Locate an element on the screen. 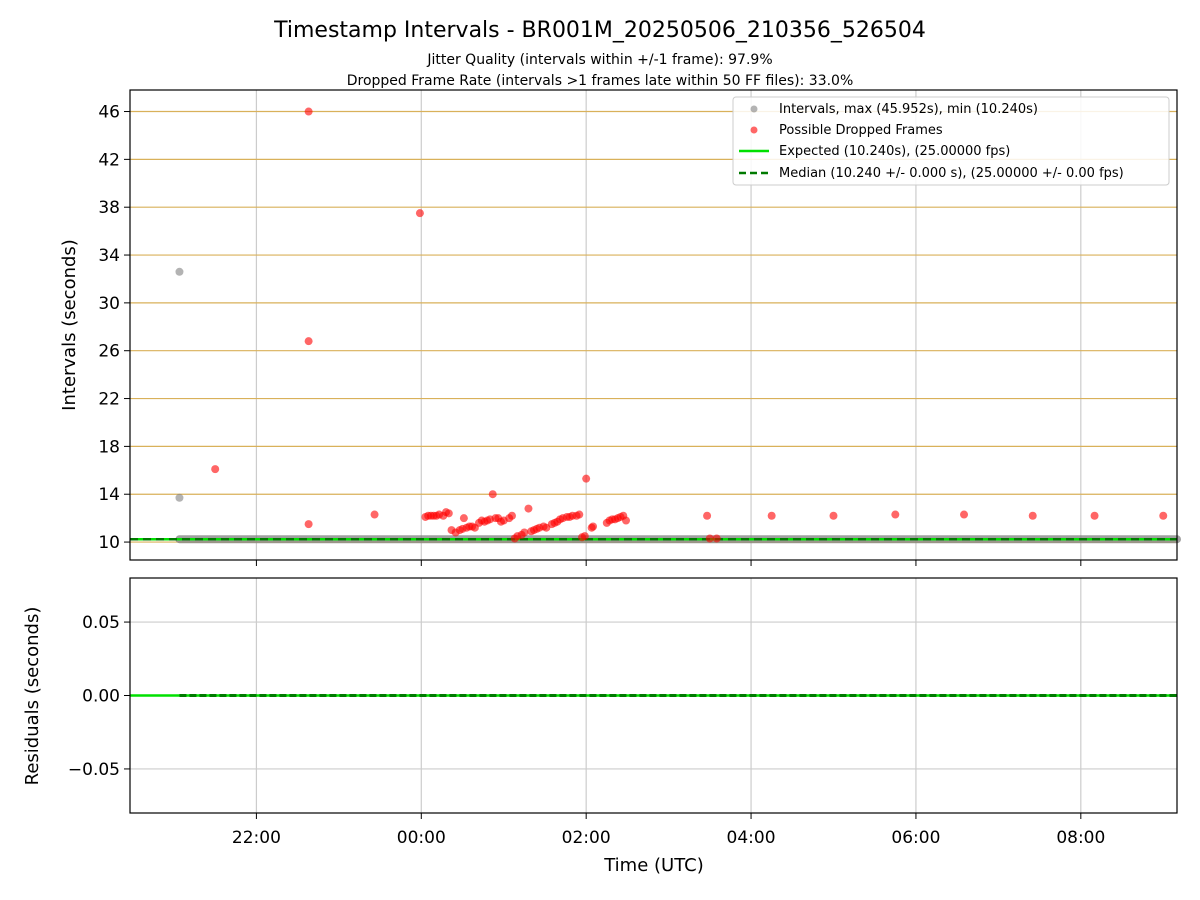 The height and width of the screenshot is (900, 1200). intervals-y-tick-label: 22 is located at coordinates (109, 400).